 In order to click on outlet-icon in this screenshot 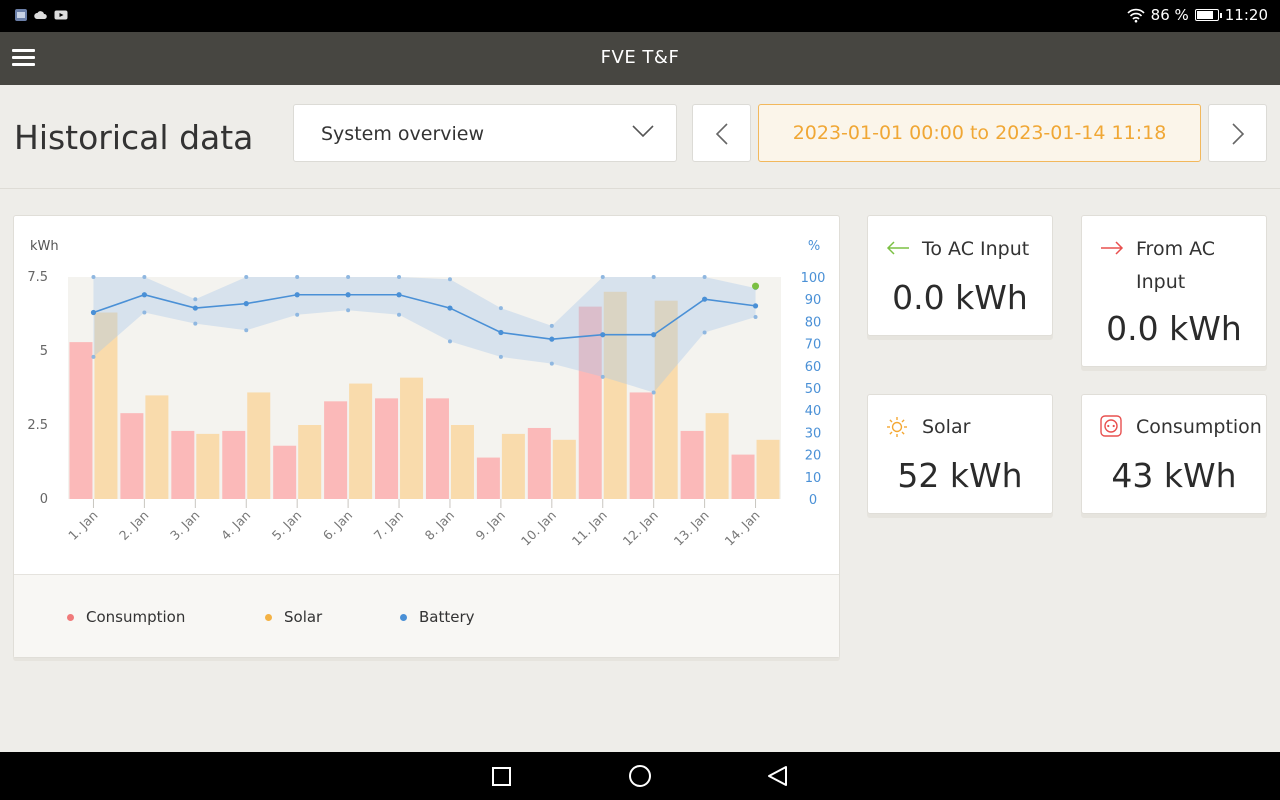, I will do `click(1111, 426)`.